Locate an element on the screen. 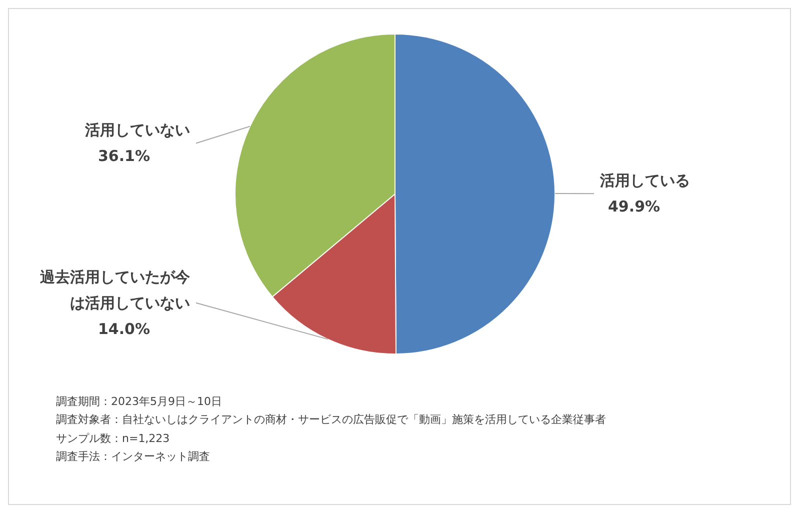 The width and height of the screenshot is (799, 513). data-label: 49.9% is located at coordinates (634, 207).